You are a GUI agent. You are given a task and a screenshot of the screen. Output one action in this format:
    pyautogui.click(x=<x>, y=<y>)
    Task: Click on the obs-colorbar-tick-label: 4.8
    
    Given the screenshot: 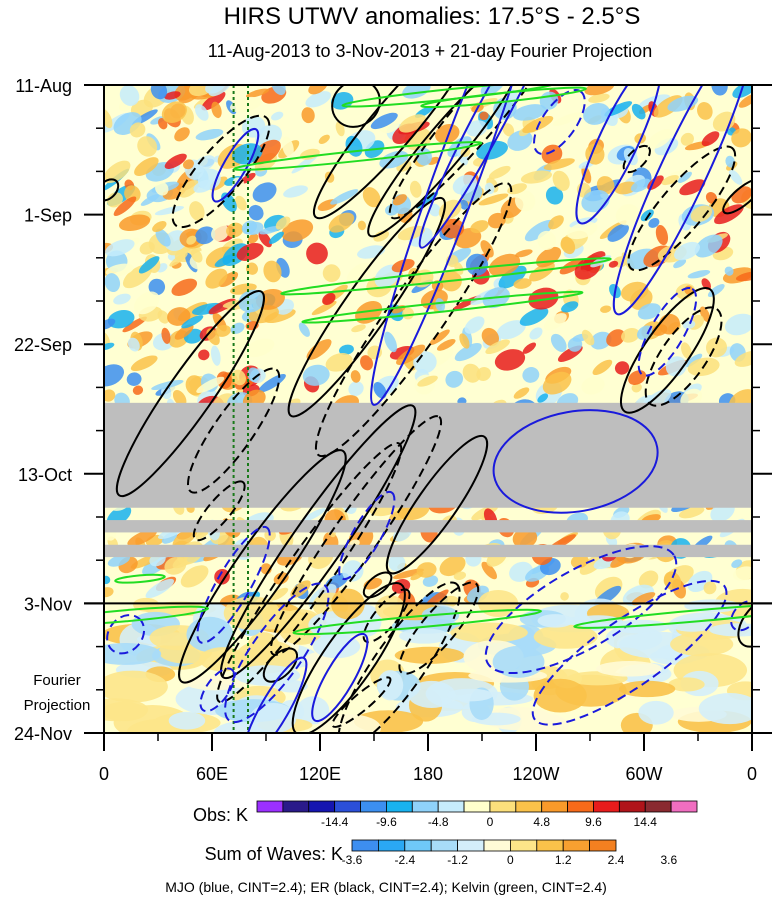 What is the action you would take?
    pyautogui.click(x=541, y=822)
    